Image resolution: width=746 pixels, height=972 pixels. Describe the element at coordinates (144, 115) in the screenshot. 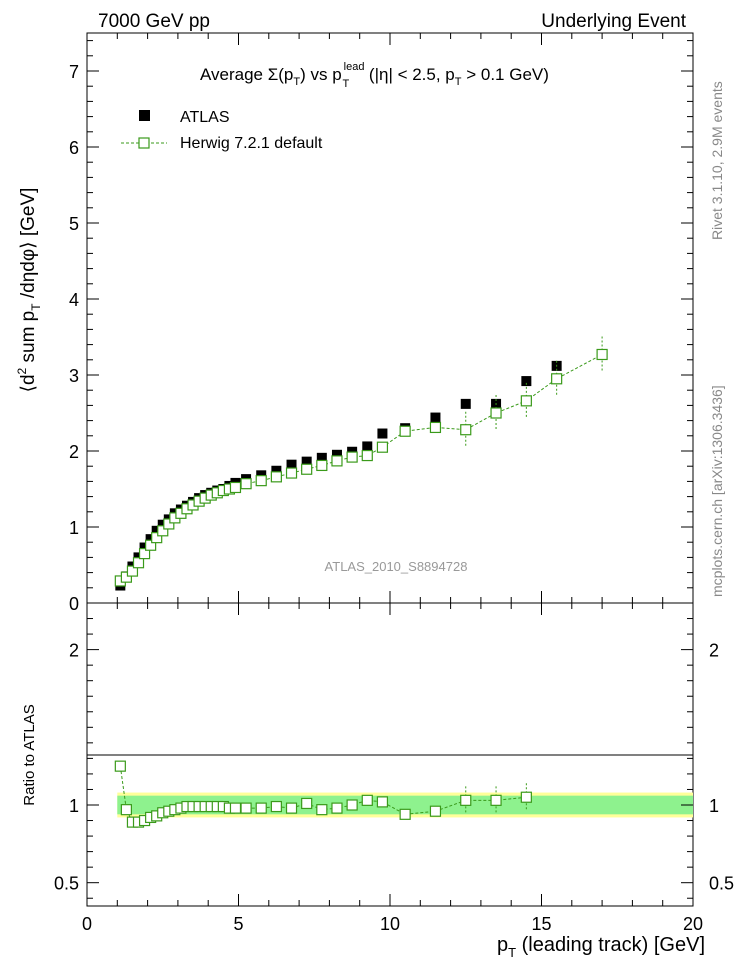

I see `legend-marker-atlas` at that location.